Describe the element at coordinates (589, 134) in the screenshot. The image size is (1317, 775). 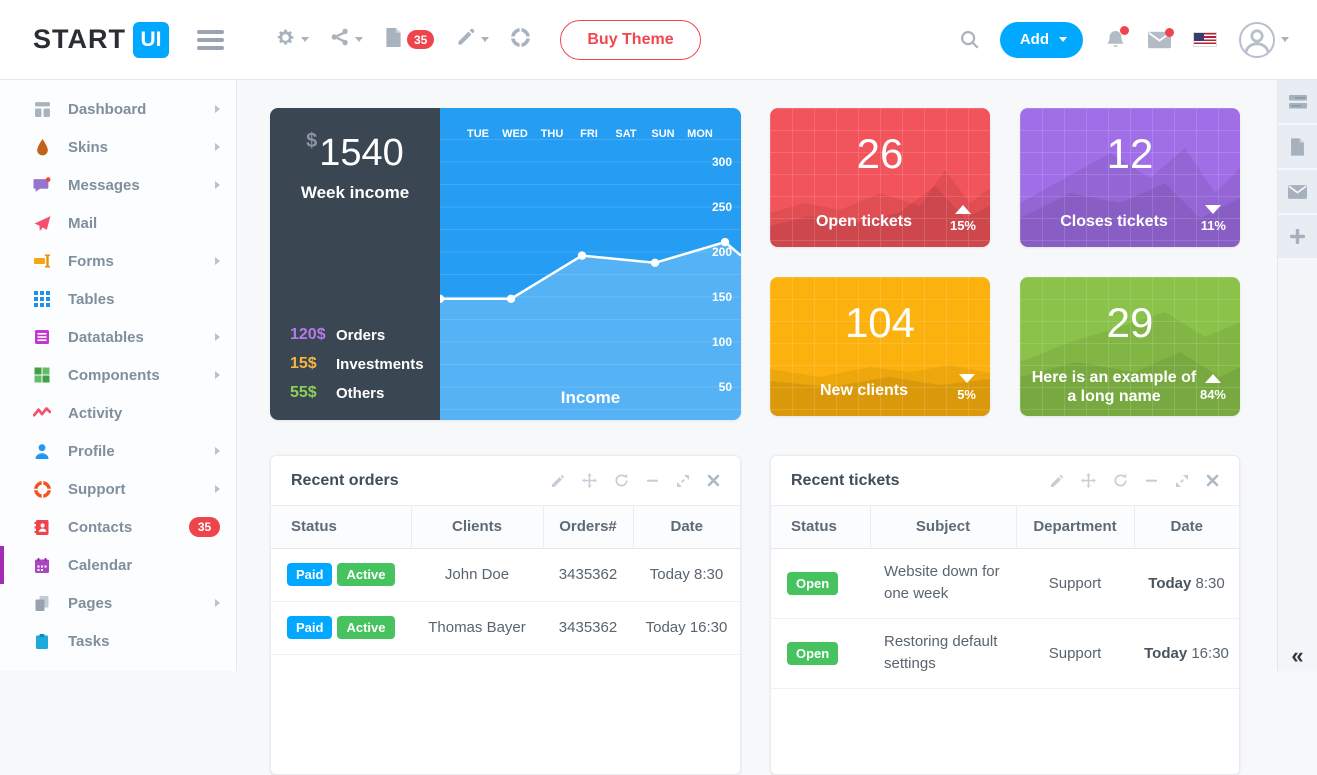
I see `svg-text: FRI` at that location.